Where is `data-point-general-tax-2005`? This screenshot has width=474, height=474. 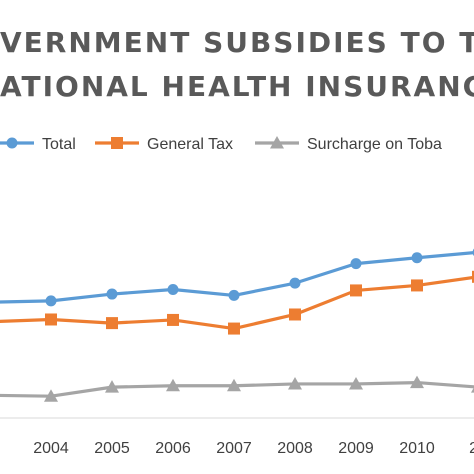 data-point-general-tax-2005 is located at coordinates (112, 323).